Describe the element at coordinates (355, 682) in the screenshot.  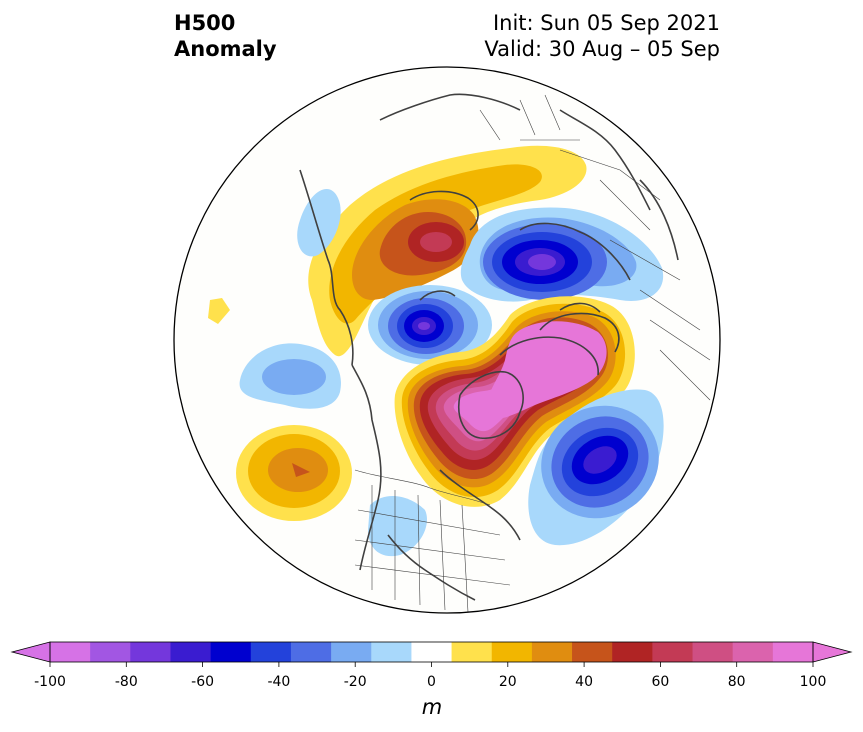
I see `colorbar-tick-label: -20` at that location.